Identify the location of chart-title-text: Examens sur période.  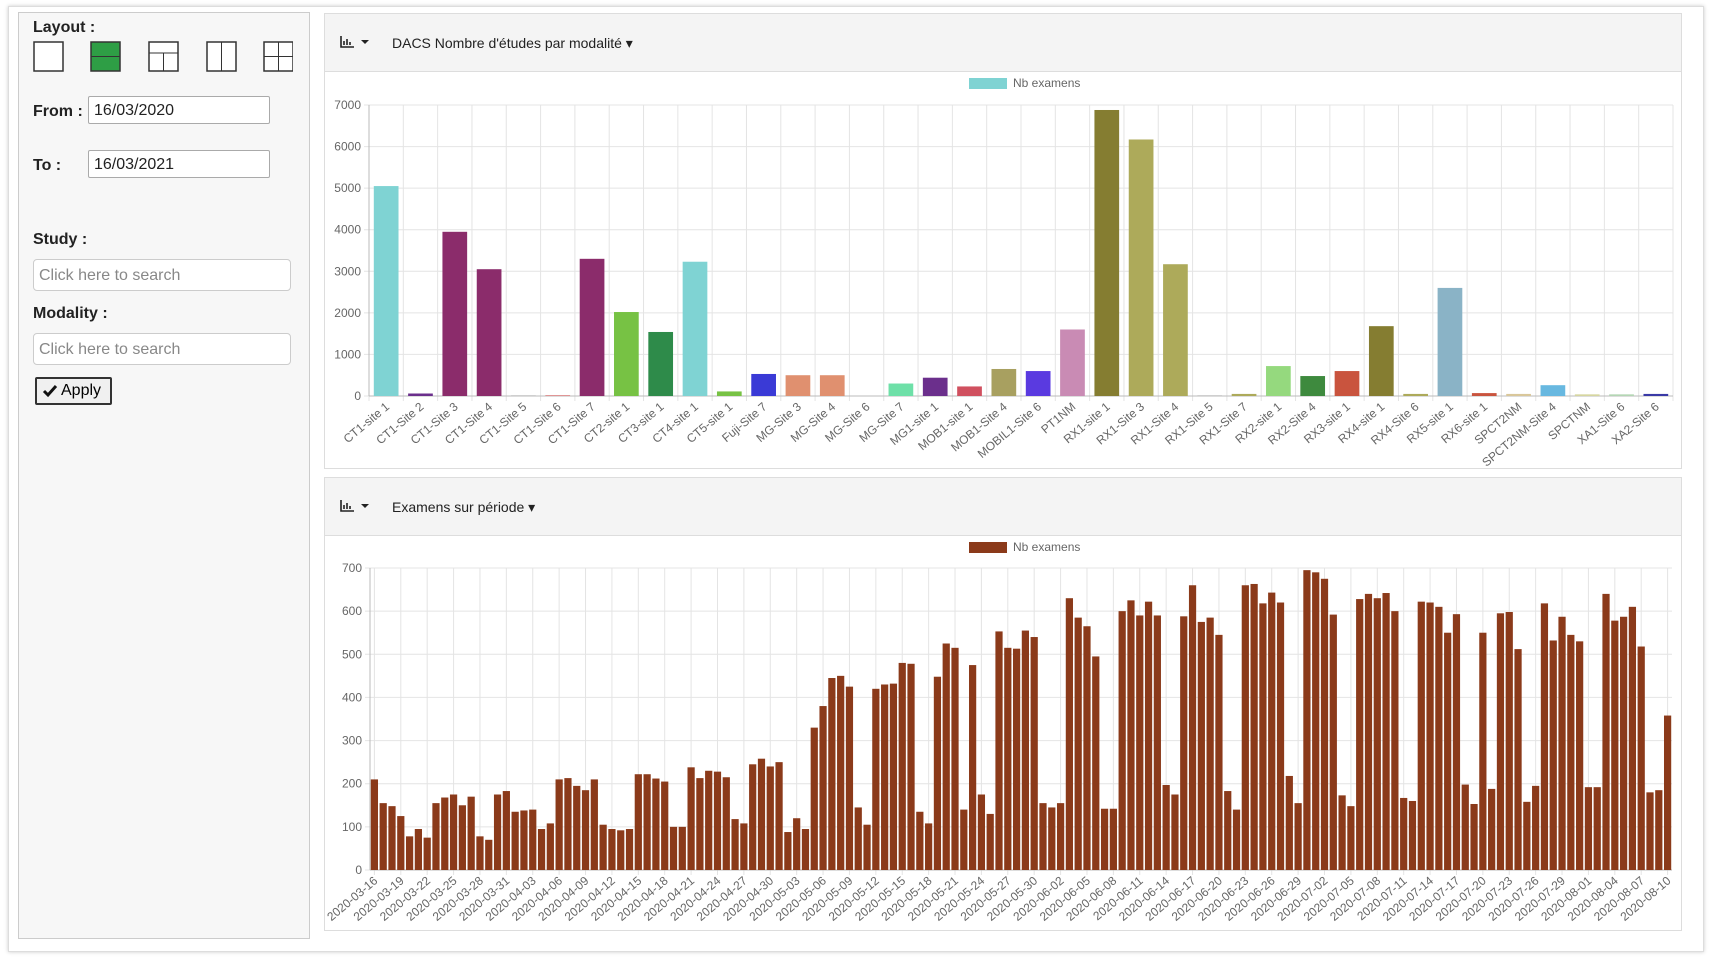
(458, 507).